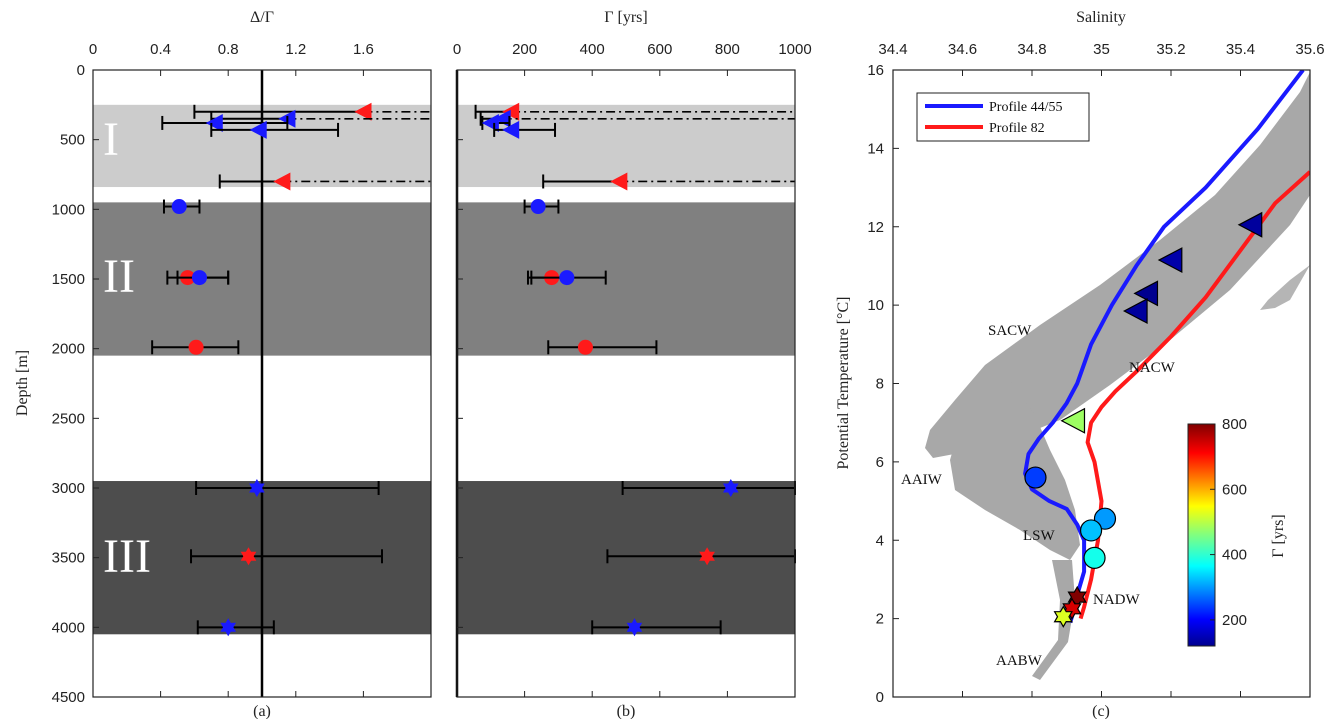 This screenshot has height=719, width=1340. Describe the element at coordinates (1017, 128) in the screenshot. I see `legend-label-profile-82: Profile 82` at that location.